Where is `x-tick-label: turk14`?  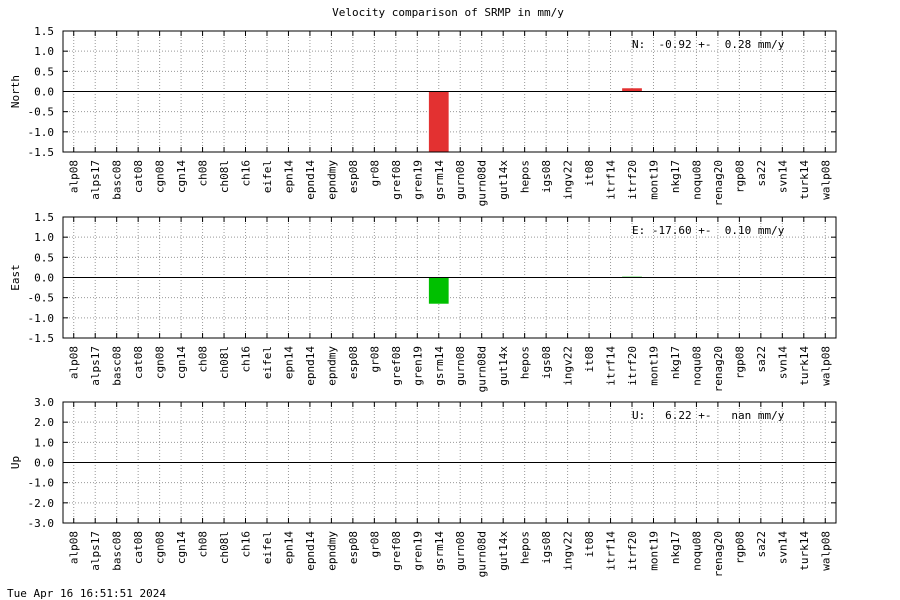 x-tick-label: turk14 is located at coordinates (804, 180).